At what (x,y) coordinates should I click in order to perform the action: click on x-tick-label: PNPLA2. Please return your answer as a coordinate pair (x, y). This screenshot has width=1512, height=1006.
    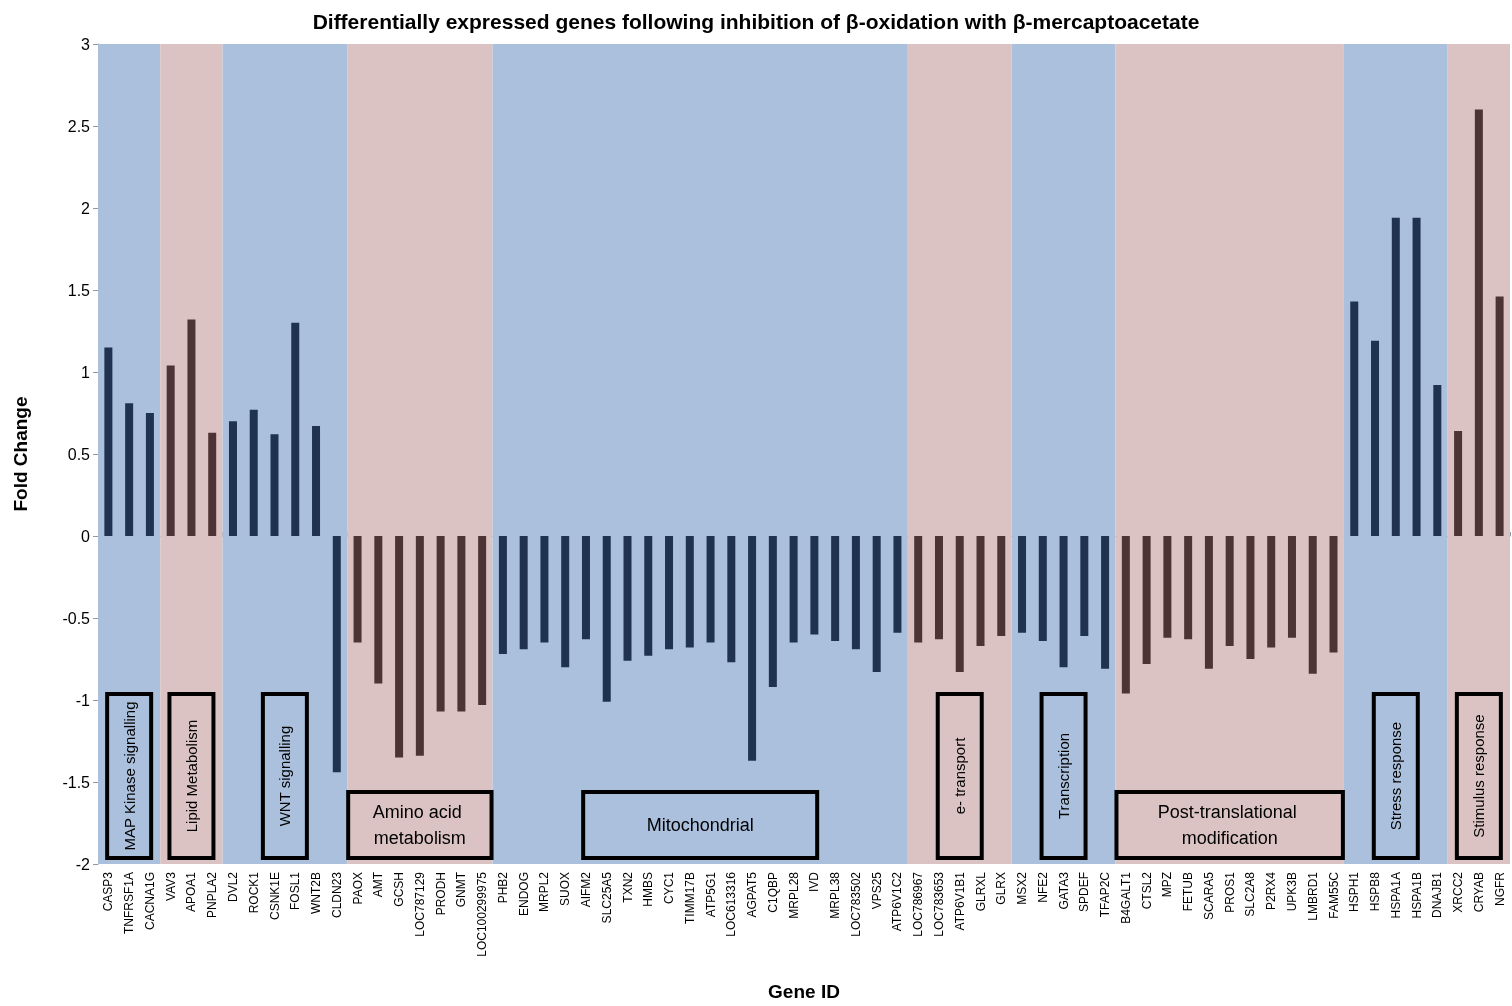
    Looking at the image, I should click on (212, 895).